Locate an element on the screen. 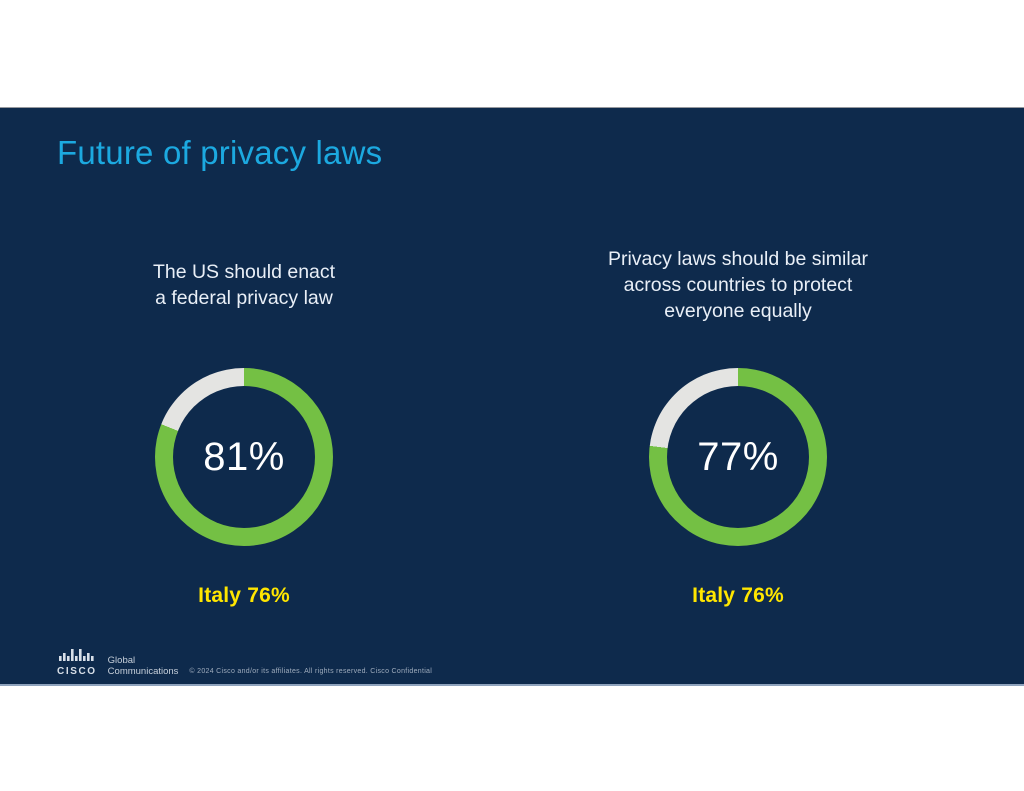  heading-line: a federal privacy law is located at coordinates (244, 298).